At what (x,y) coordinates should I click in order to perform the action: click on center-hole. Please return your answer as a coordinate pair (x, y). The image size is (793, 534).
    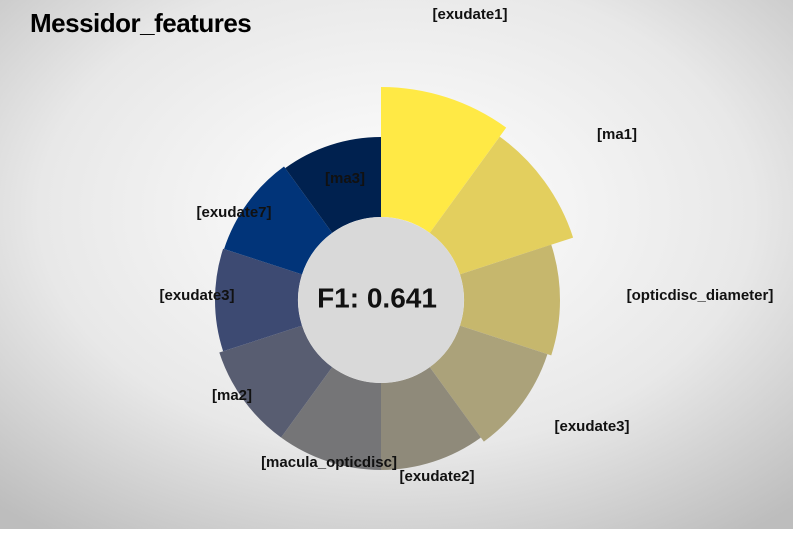
    Looking at the image, I should click on (381, 300).